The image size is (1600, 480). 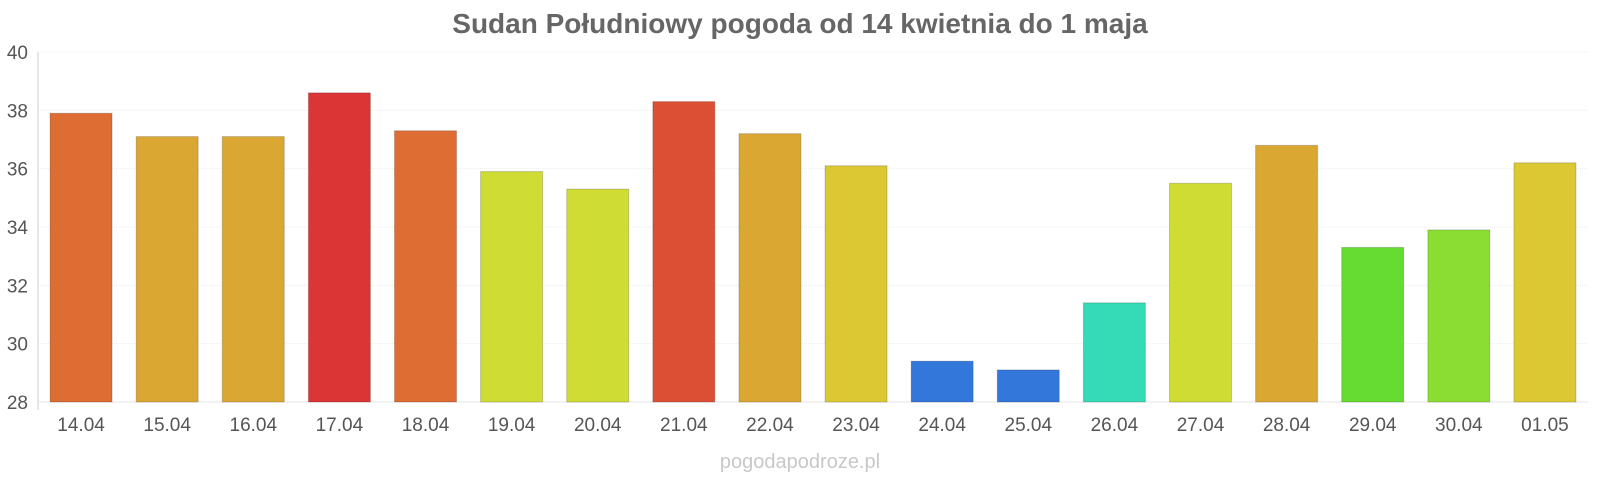 What do you see at coordinates (770, 425) in the screenshot?
I see `x-tick-label: 22.04` at bounding box center [770, 425].